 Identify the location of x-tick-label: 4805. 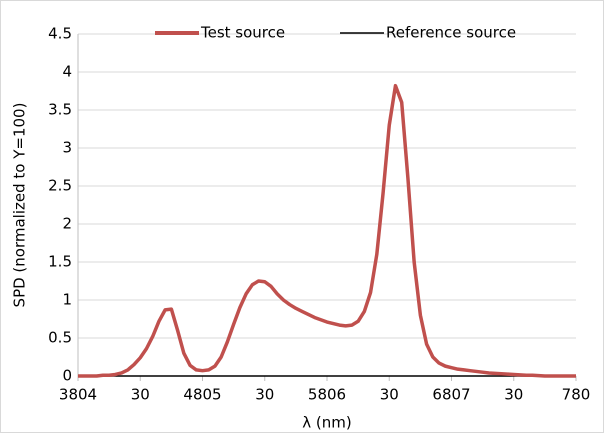
(202, 395).